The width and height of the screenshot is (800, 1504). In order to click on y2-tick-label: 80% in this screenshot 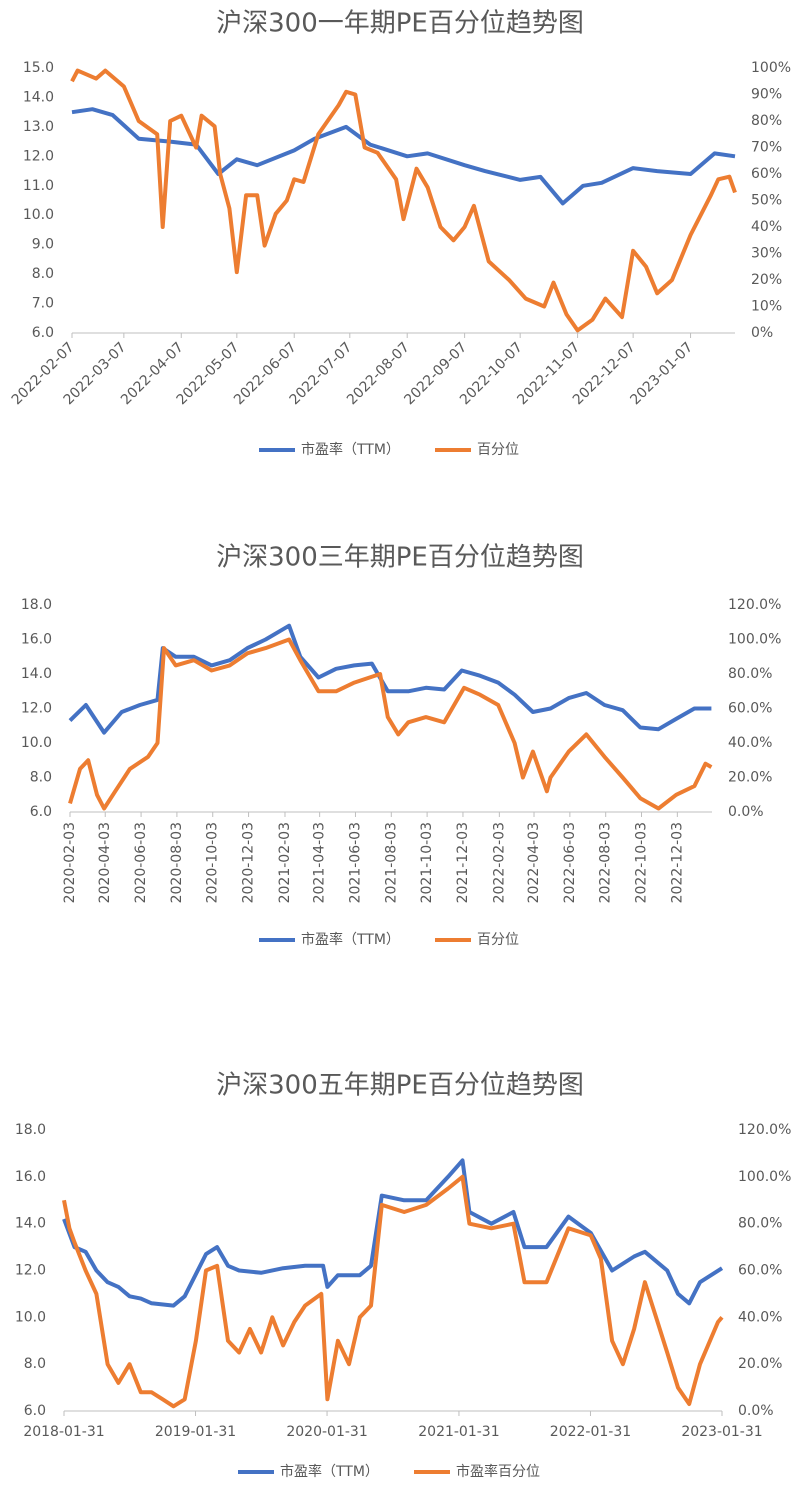, I will do `click(766, 121)`.